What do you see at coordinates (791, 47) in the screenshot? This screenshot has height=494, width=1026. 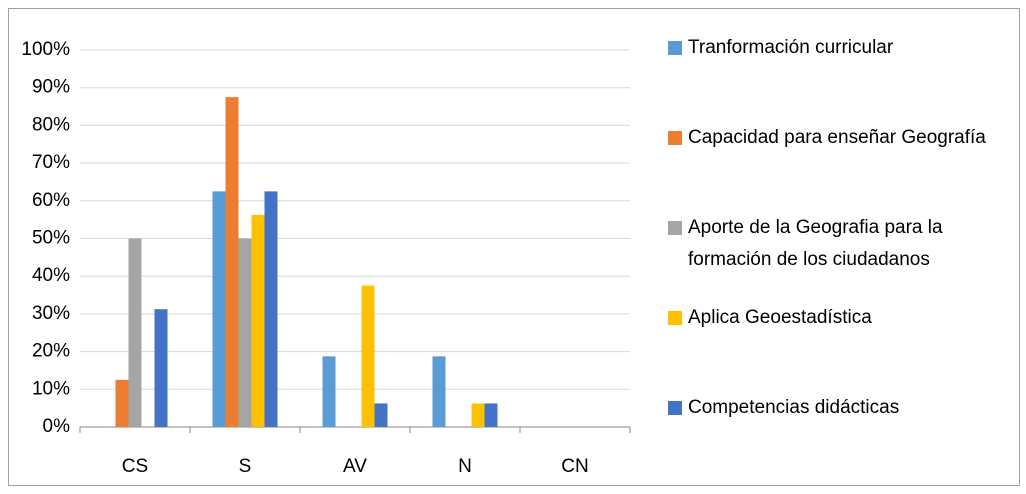 I see `legend-label: Tranformación curricular` at bounding box center [791, 47].